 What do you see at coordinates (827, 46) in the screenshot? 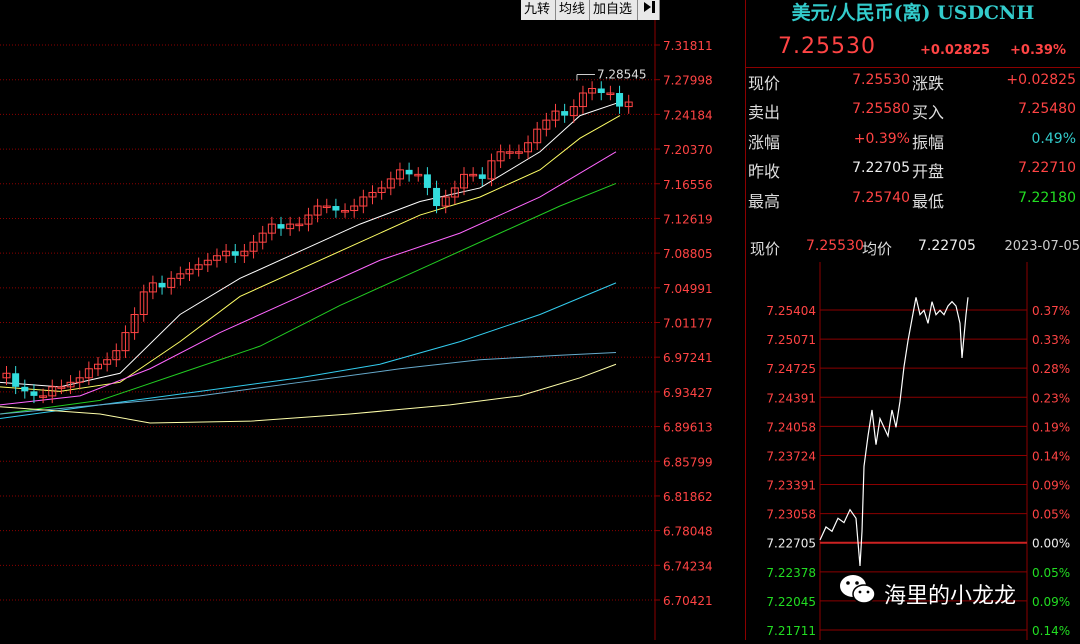
I see `last-price: 7.25530` at bounding box center [827, 46].